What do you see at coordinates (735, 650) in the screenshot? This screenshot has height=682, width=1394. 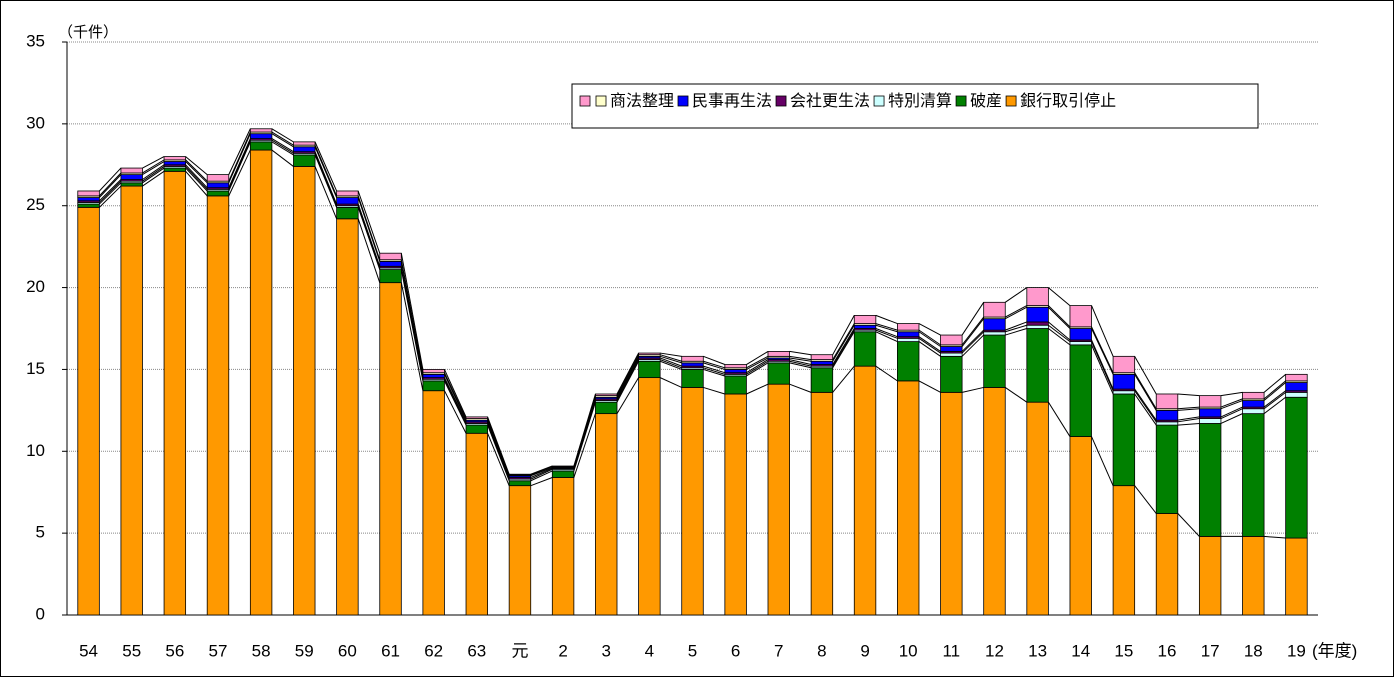 I see `x-tick-label: 6` at bounding box center [735, 650].